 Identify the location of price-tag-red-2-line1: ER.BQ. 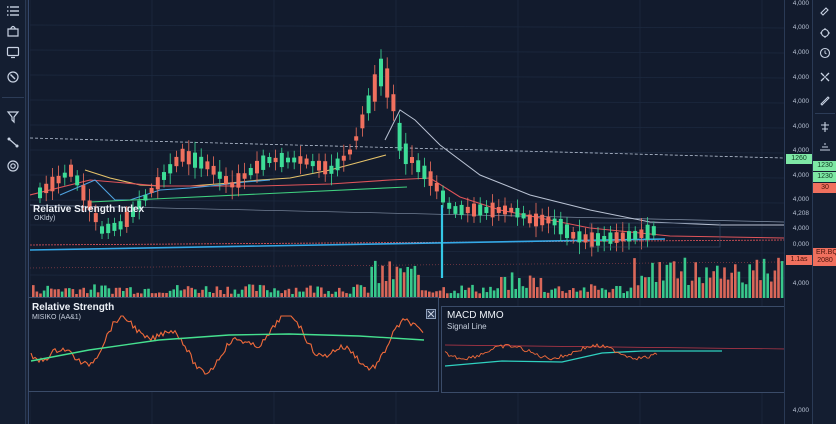
(826, 252).